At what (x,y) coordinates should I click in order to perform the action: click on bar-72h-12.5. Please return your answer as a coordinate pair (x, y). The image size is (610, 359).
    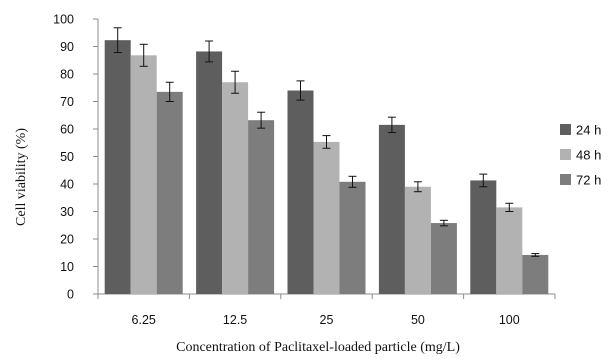
    Looking at the image, I should click on (261, 207).